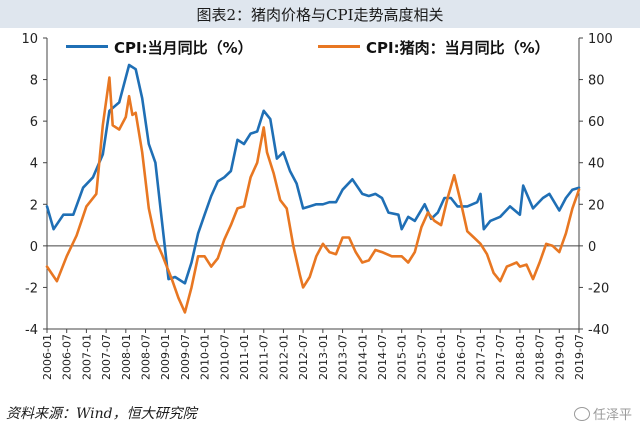  Describe the element at coordinates (244, 357) in the screenshot. I see `x-tick-label: 2011-01` at that location.